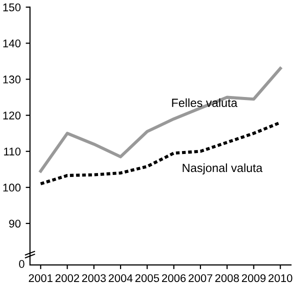  What do you see at coordinates (222, 168) in the screenshot?
I see `series-label: Nasjonal valuta` at bounding box center [222, 168].